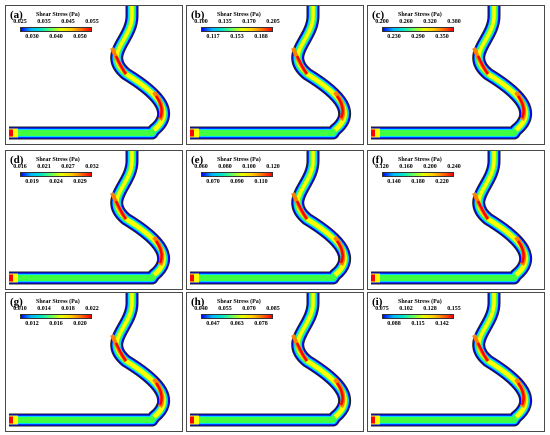 The width and height of the screenshot is (550, 435). What do you see at coordinates (16, 302) in the screenshot?
I see `panel-label: (g)` at bounding box center [16, 302].